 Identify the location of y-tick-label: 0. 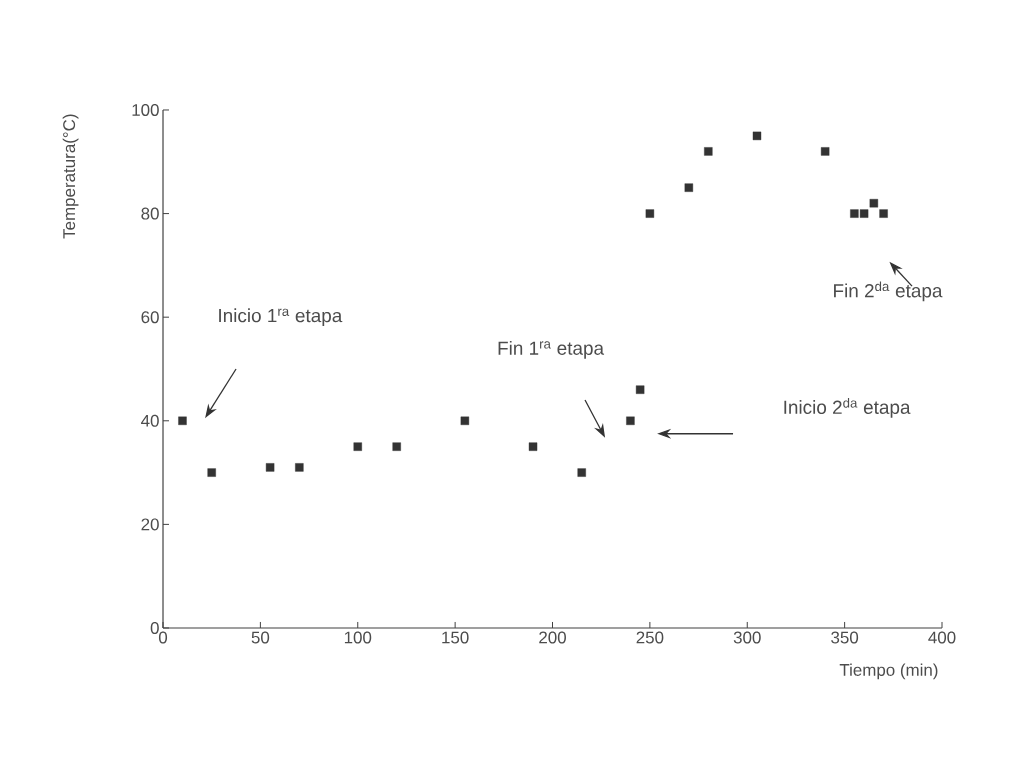
(154, 627).